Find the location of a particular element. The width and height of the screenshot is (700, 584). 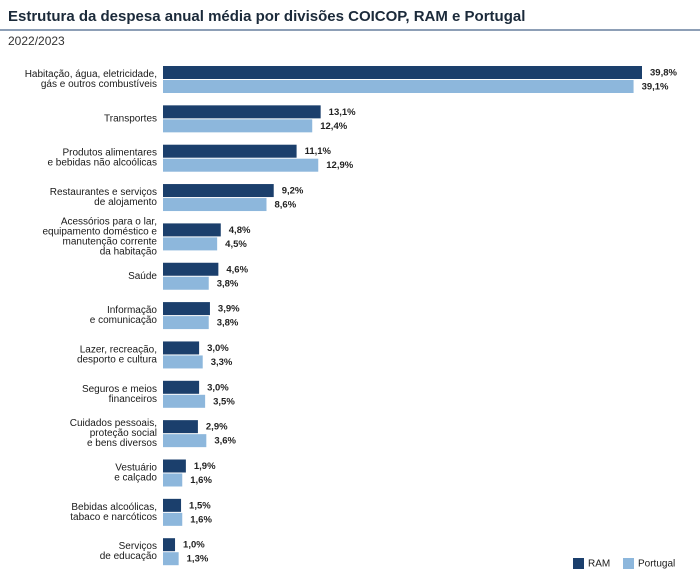

category-label: Informação e comunicação is located at coordinates (124, 315).